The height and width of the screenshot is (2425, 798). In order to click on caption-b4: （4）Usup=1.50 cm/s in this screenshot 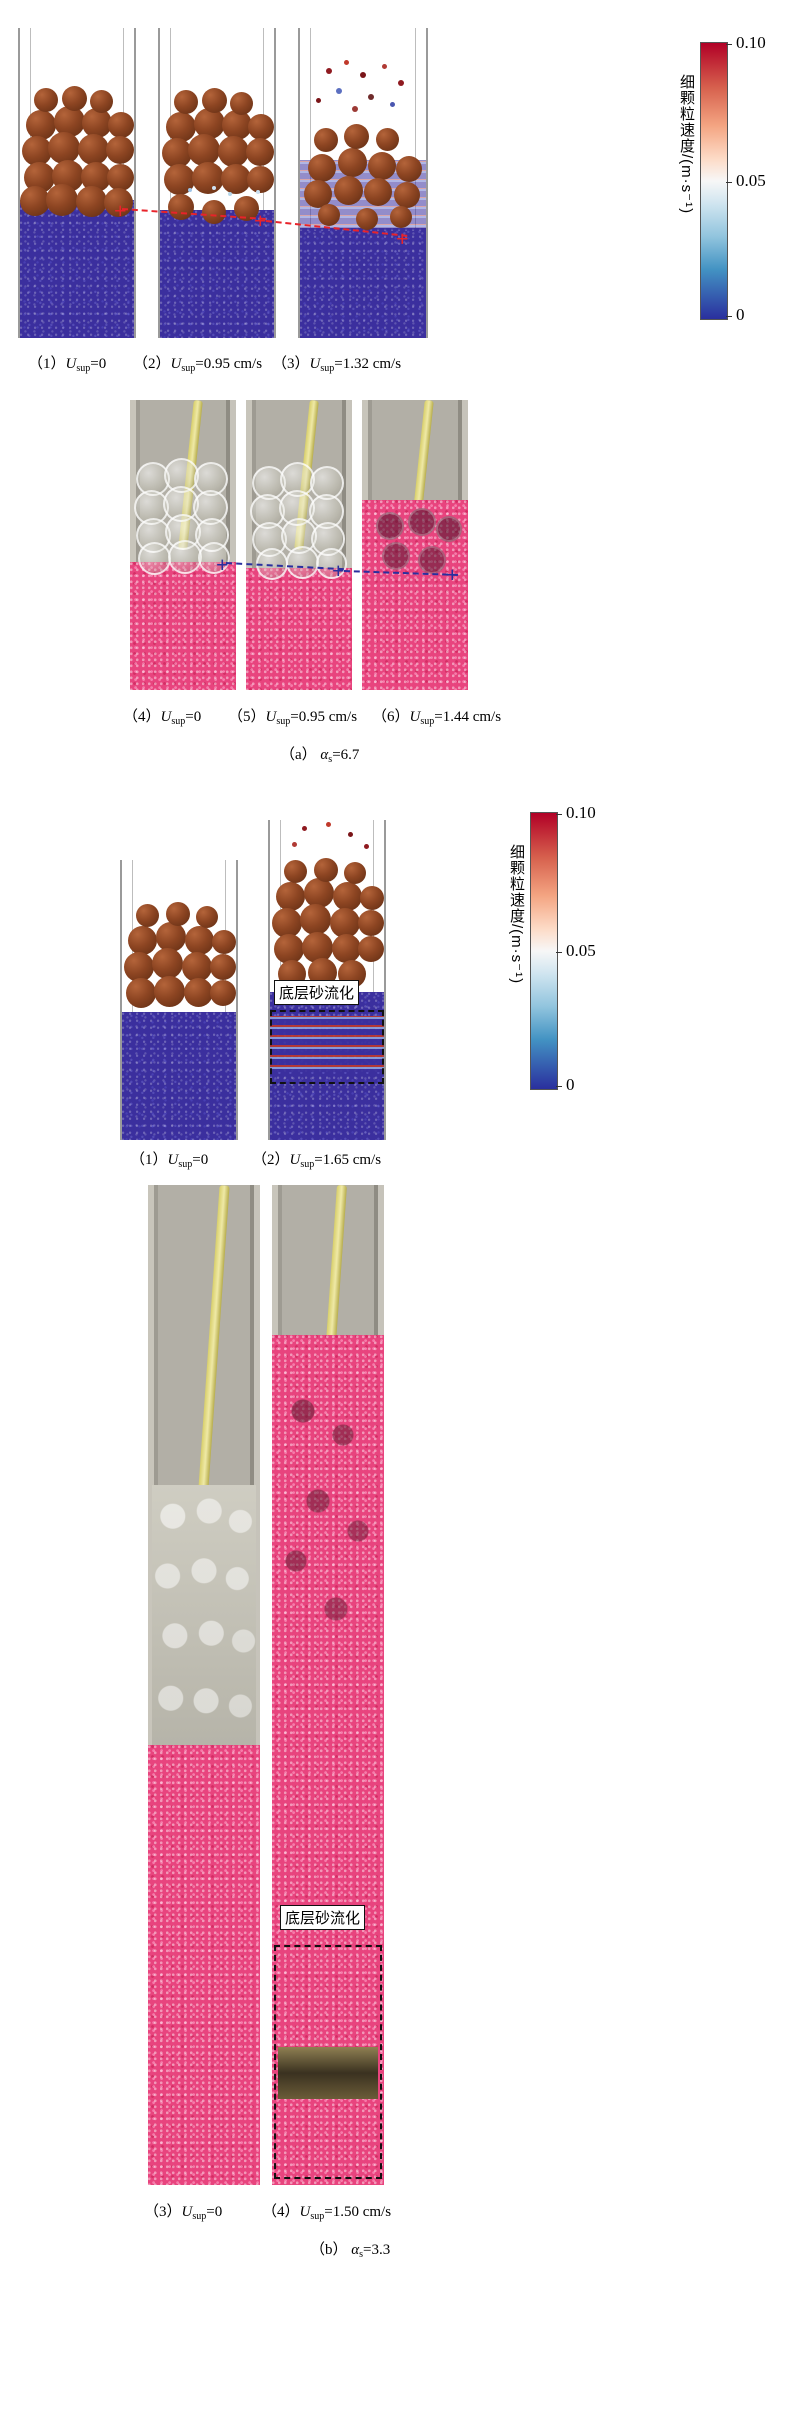, I will do `click(327, 2213)`.